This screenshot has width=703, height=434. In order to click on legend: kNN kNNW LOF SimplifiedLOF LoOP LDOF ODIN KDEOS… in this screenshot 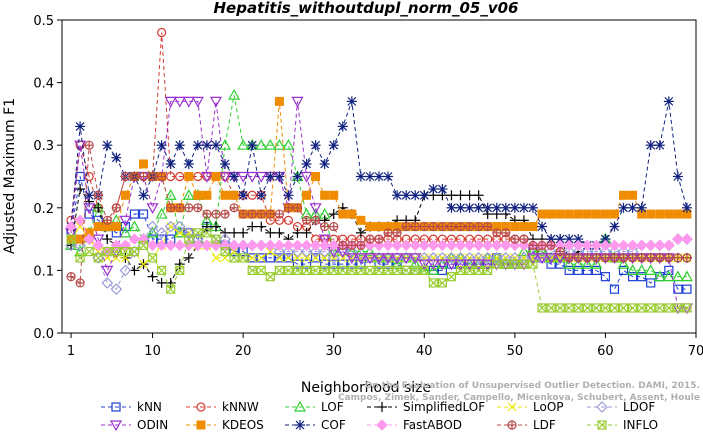, I will do `click(379, 416)`.